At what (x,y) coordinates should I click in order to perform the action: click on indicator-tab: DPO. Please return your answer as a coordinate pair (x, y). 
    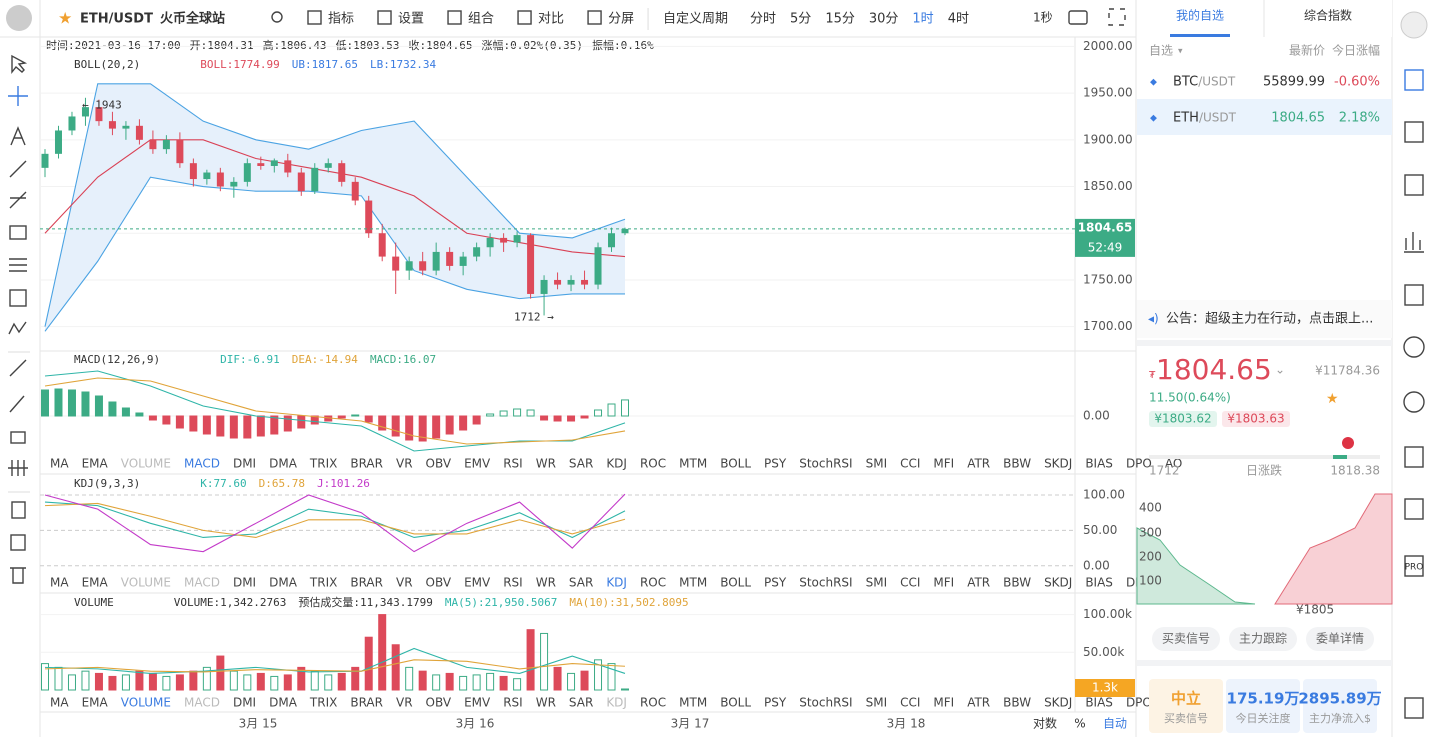
    Looking at the image, I should click on (1139, 703).